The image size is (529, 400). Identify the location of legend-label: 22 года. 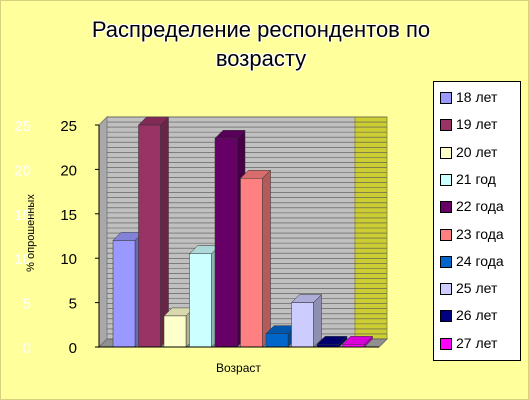
(480, 206).